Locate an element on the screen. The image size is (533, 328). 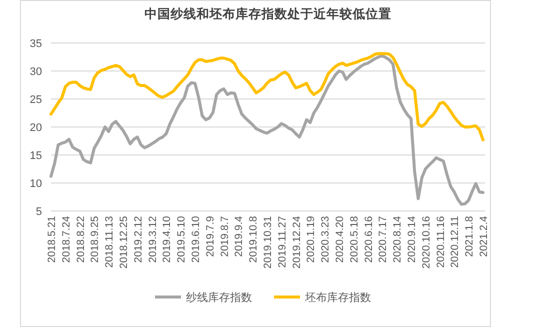
x-tick-label: 2020.11.16 is located at coordinates (440, 242).